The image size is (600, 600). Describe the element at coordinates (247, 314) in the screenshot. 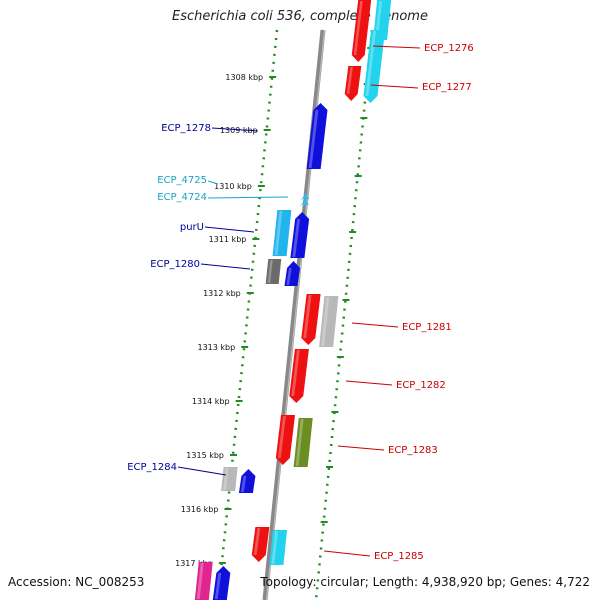

I see `left-dotted-guide` at that location.